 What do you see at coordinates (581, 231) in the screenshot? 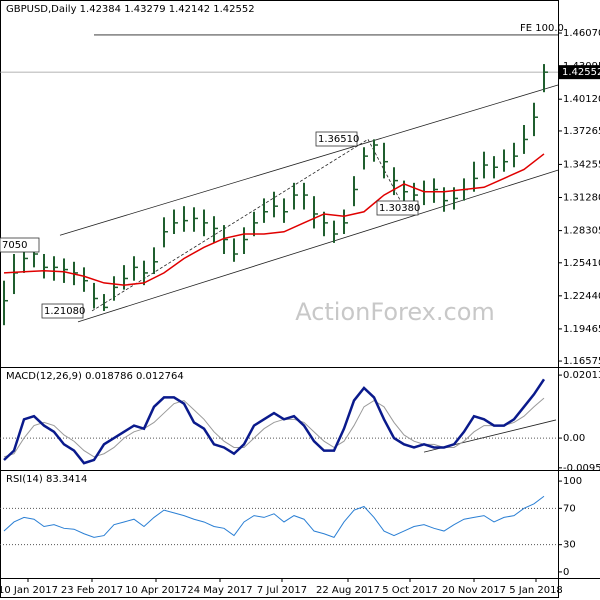
I see `y-tick-label: 1.28305` at bounding box center [581, 231].